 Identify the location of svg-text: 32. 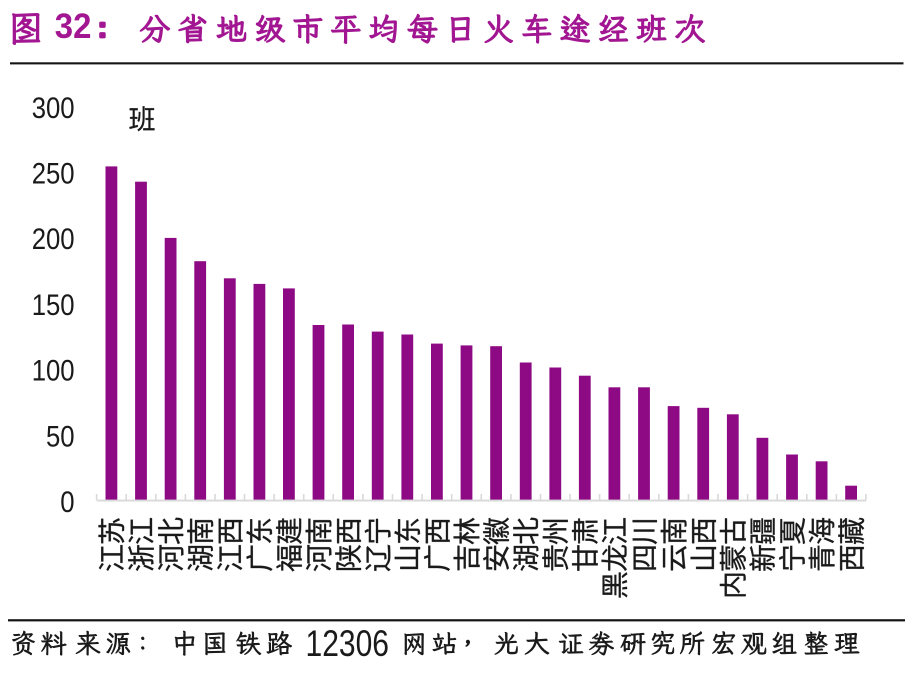
(73, 26).